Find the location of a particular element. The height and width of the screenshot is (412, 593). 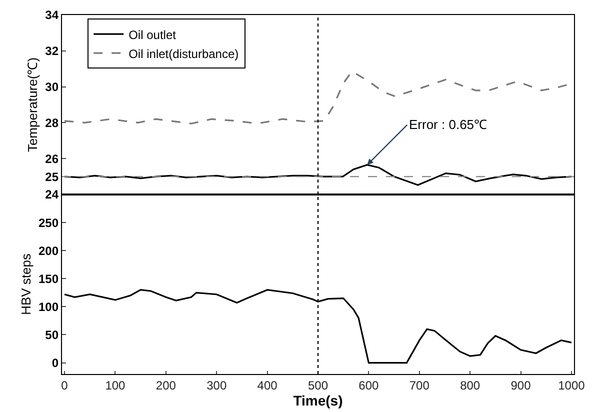

y-axis-title: Temperature(℃) is located at coordinates (32, 104).